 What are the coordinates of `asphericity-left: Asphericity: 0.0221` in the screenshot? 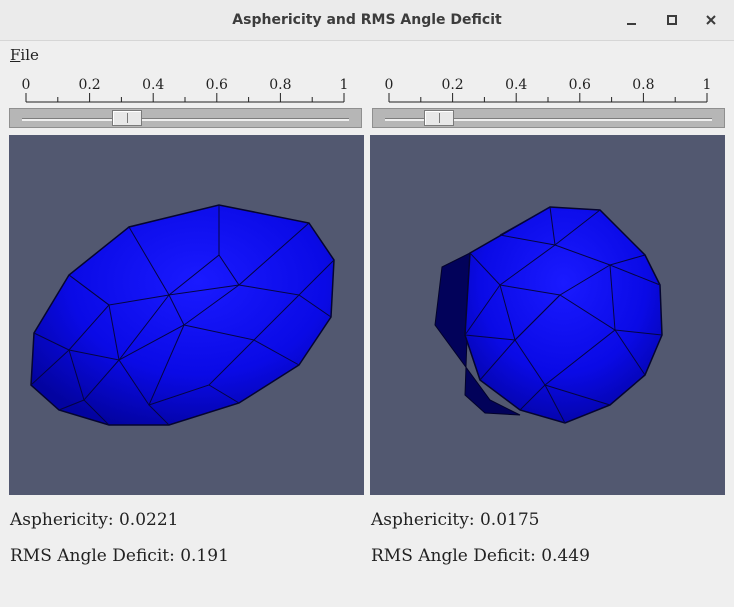 It's located at (94, 520).